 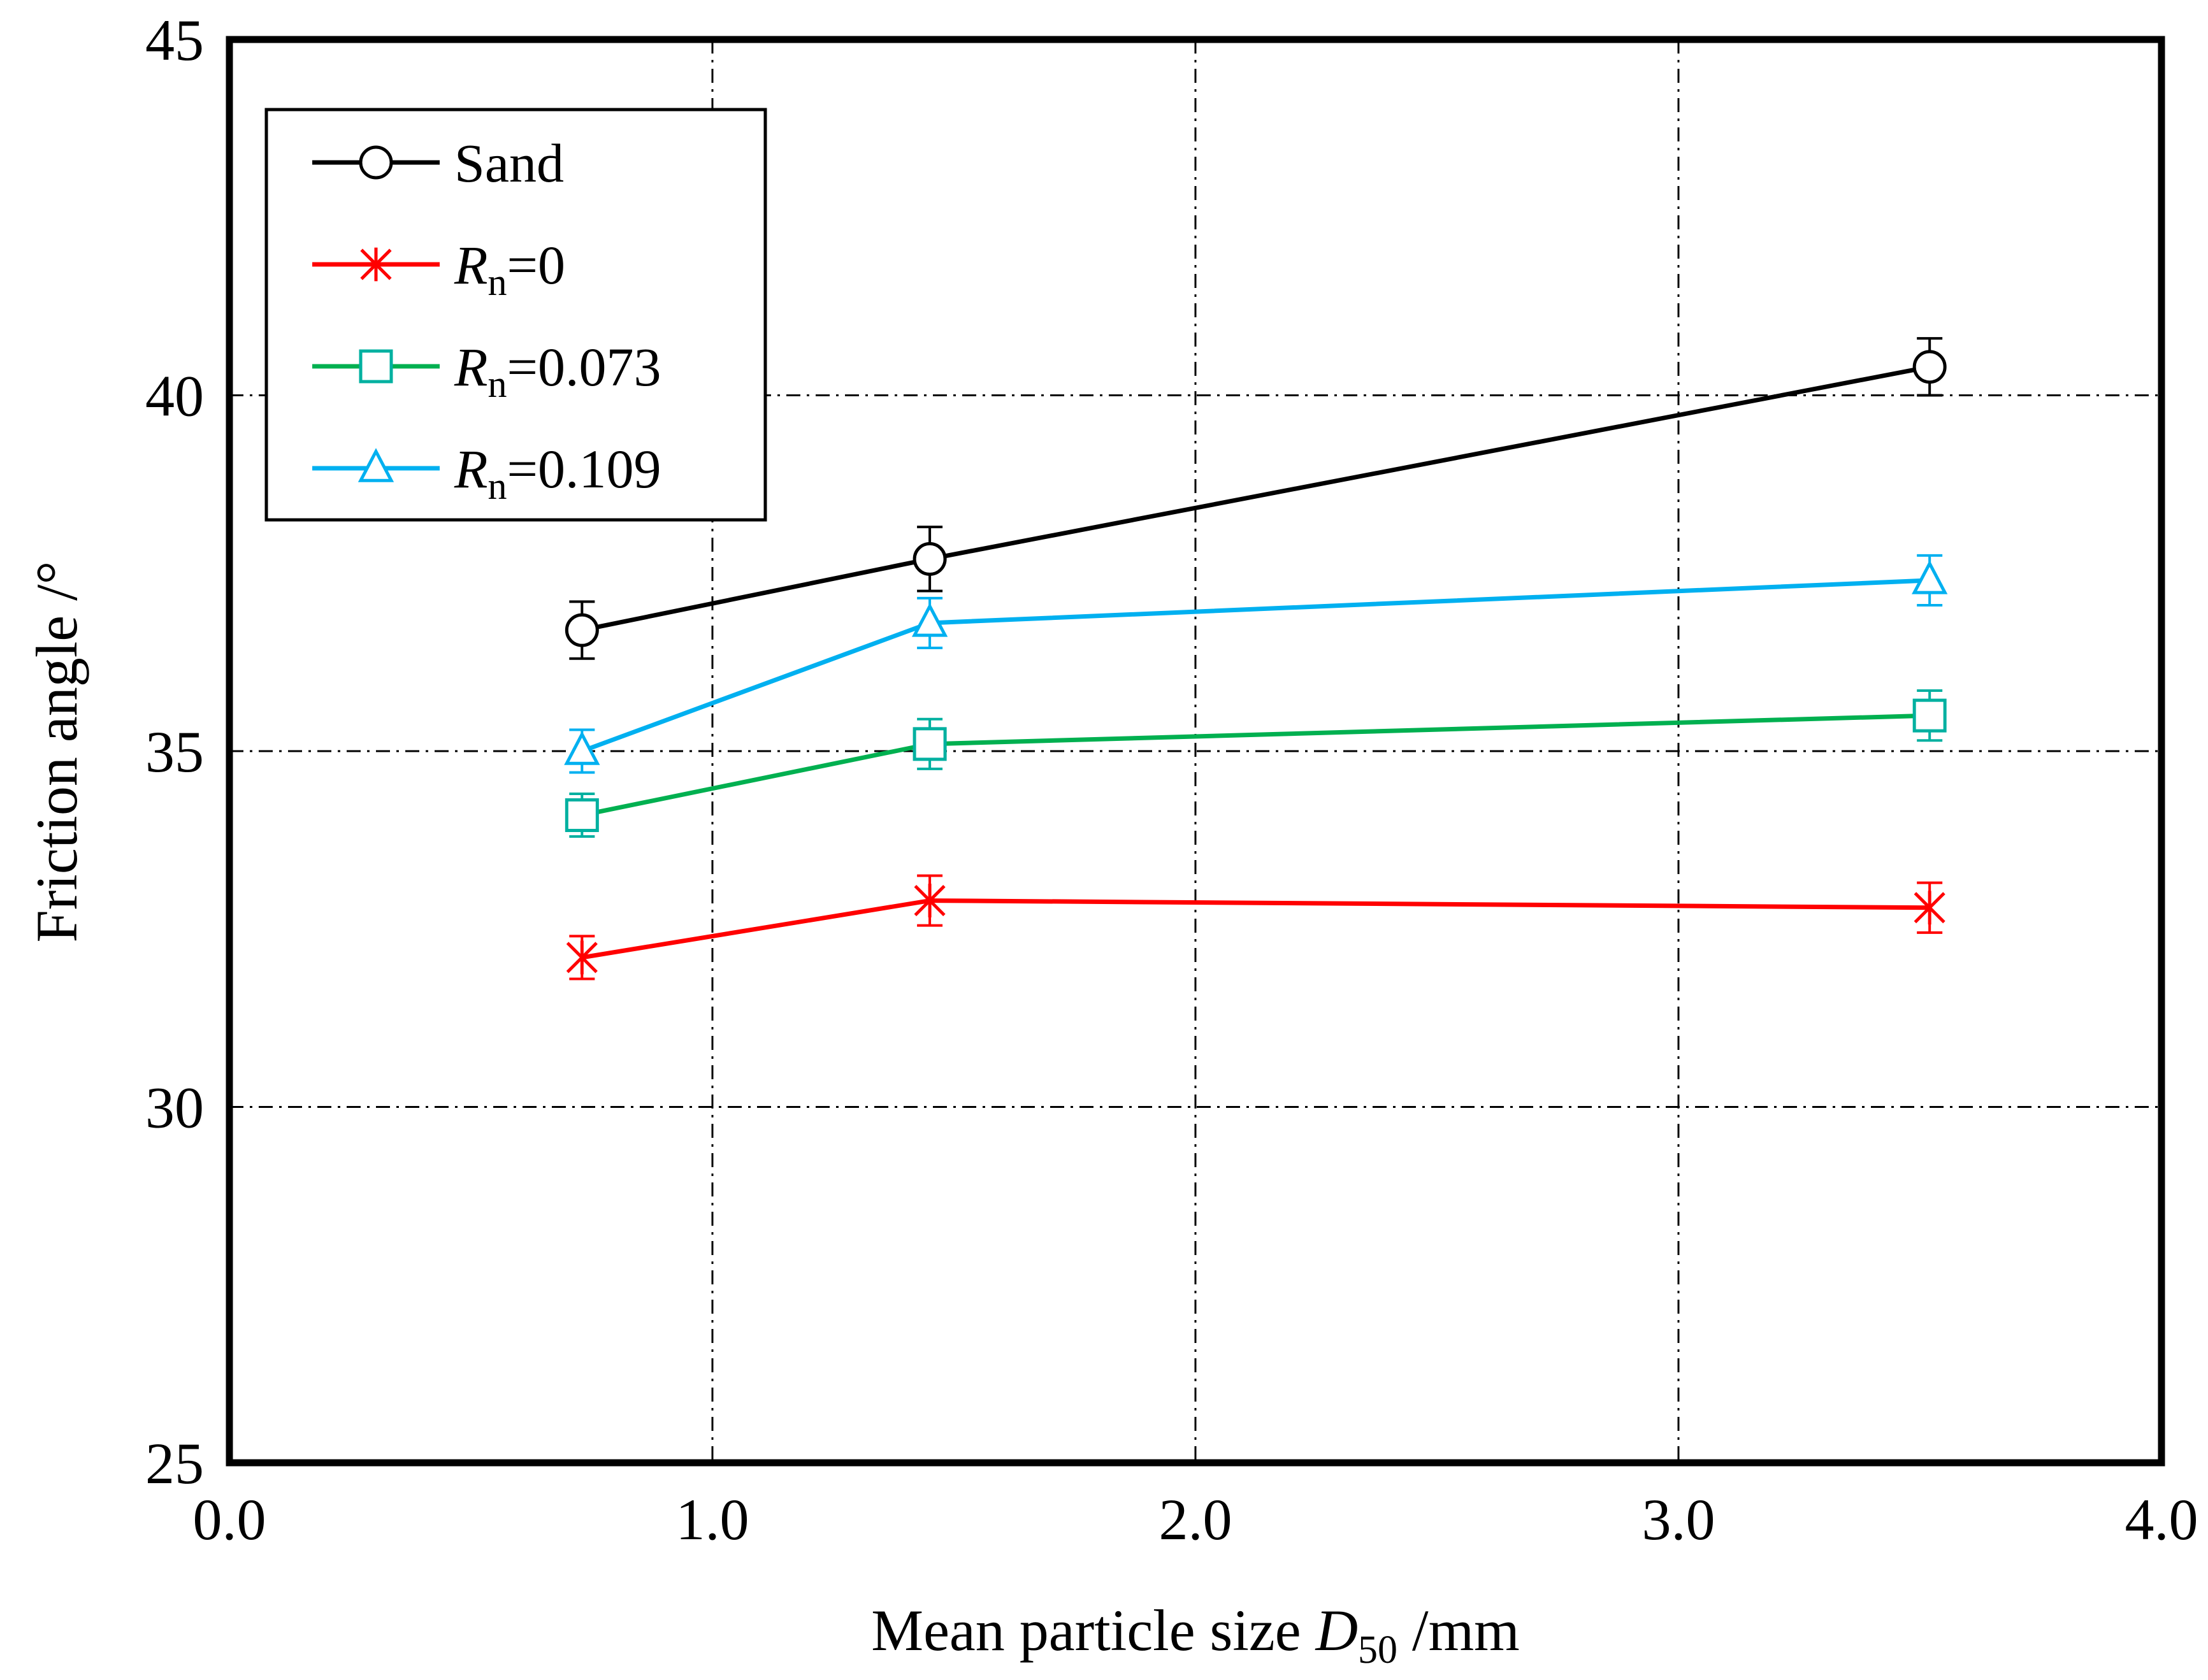 What do you see at coordinates (174, 396) in the screenshot?
I see `y-tick-label: 40` at bounding box center [174, 396].